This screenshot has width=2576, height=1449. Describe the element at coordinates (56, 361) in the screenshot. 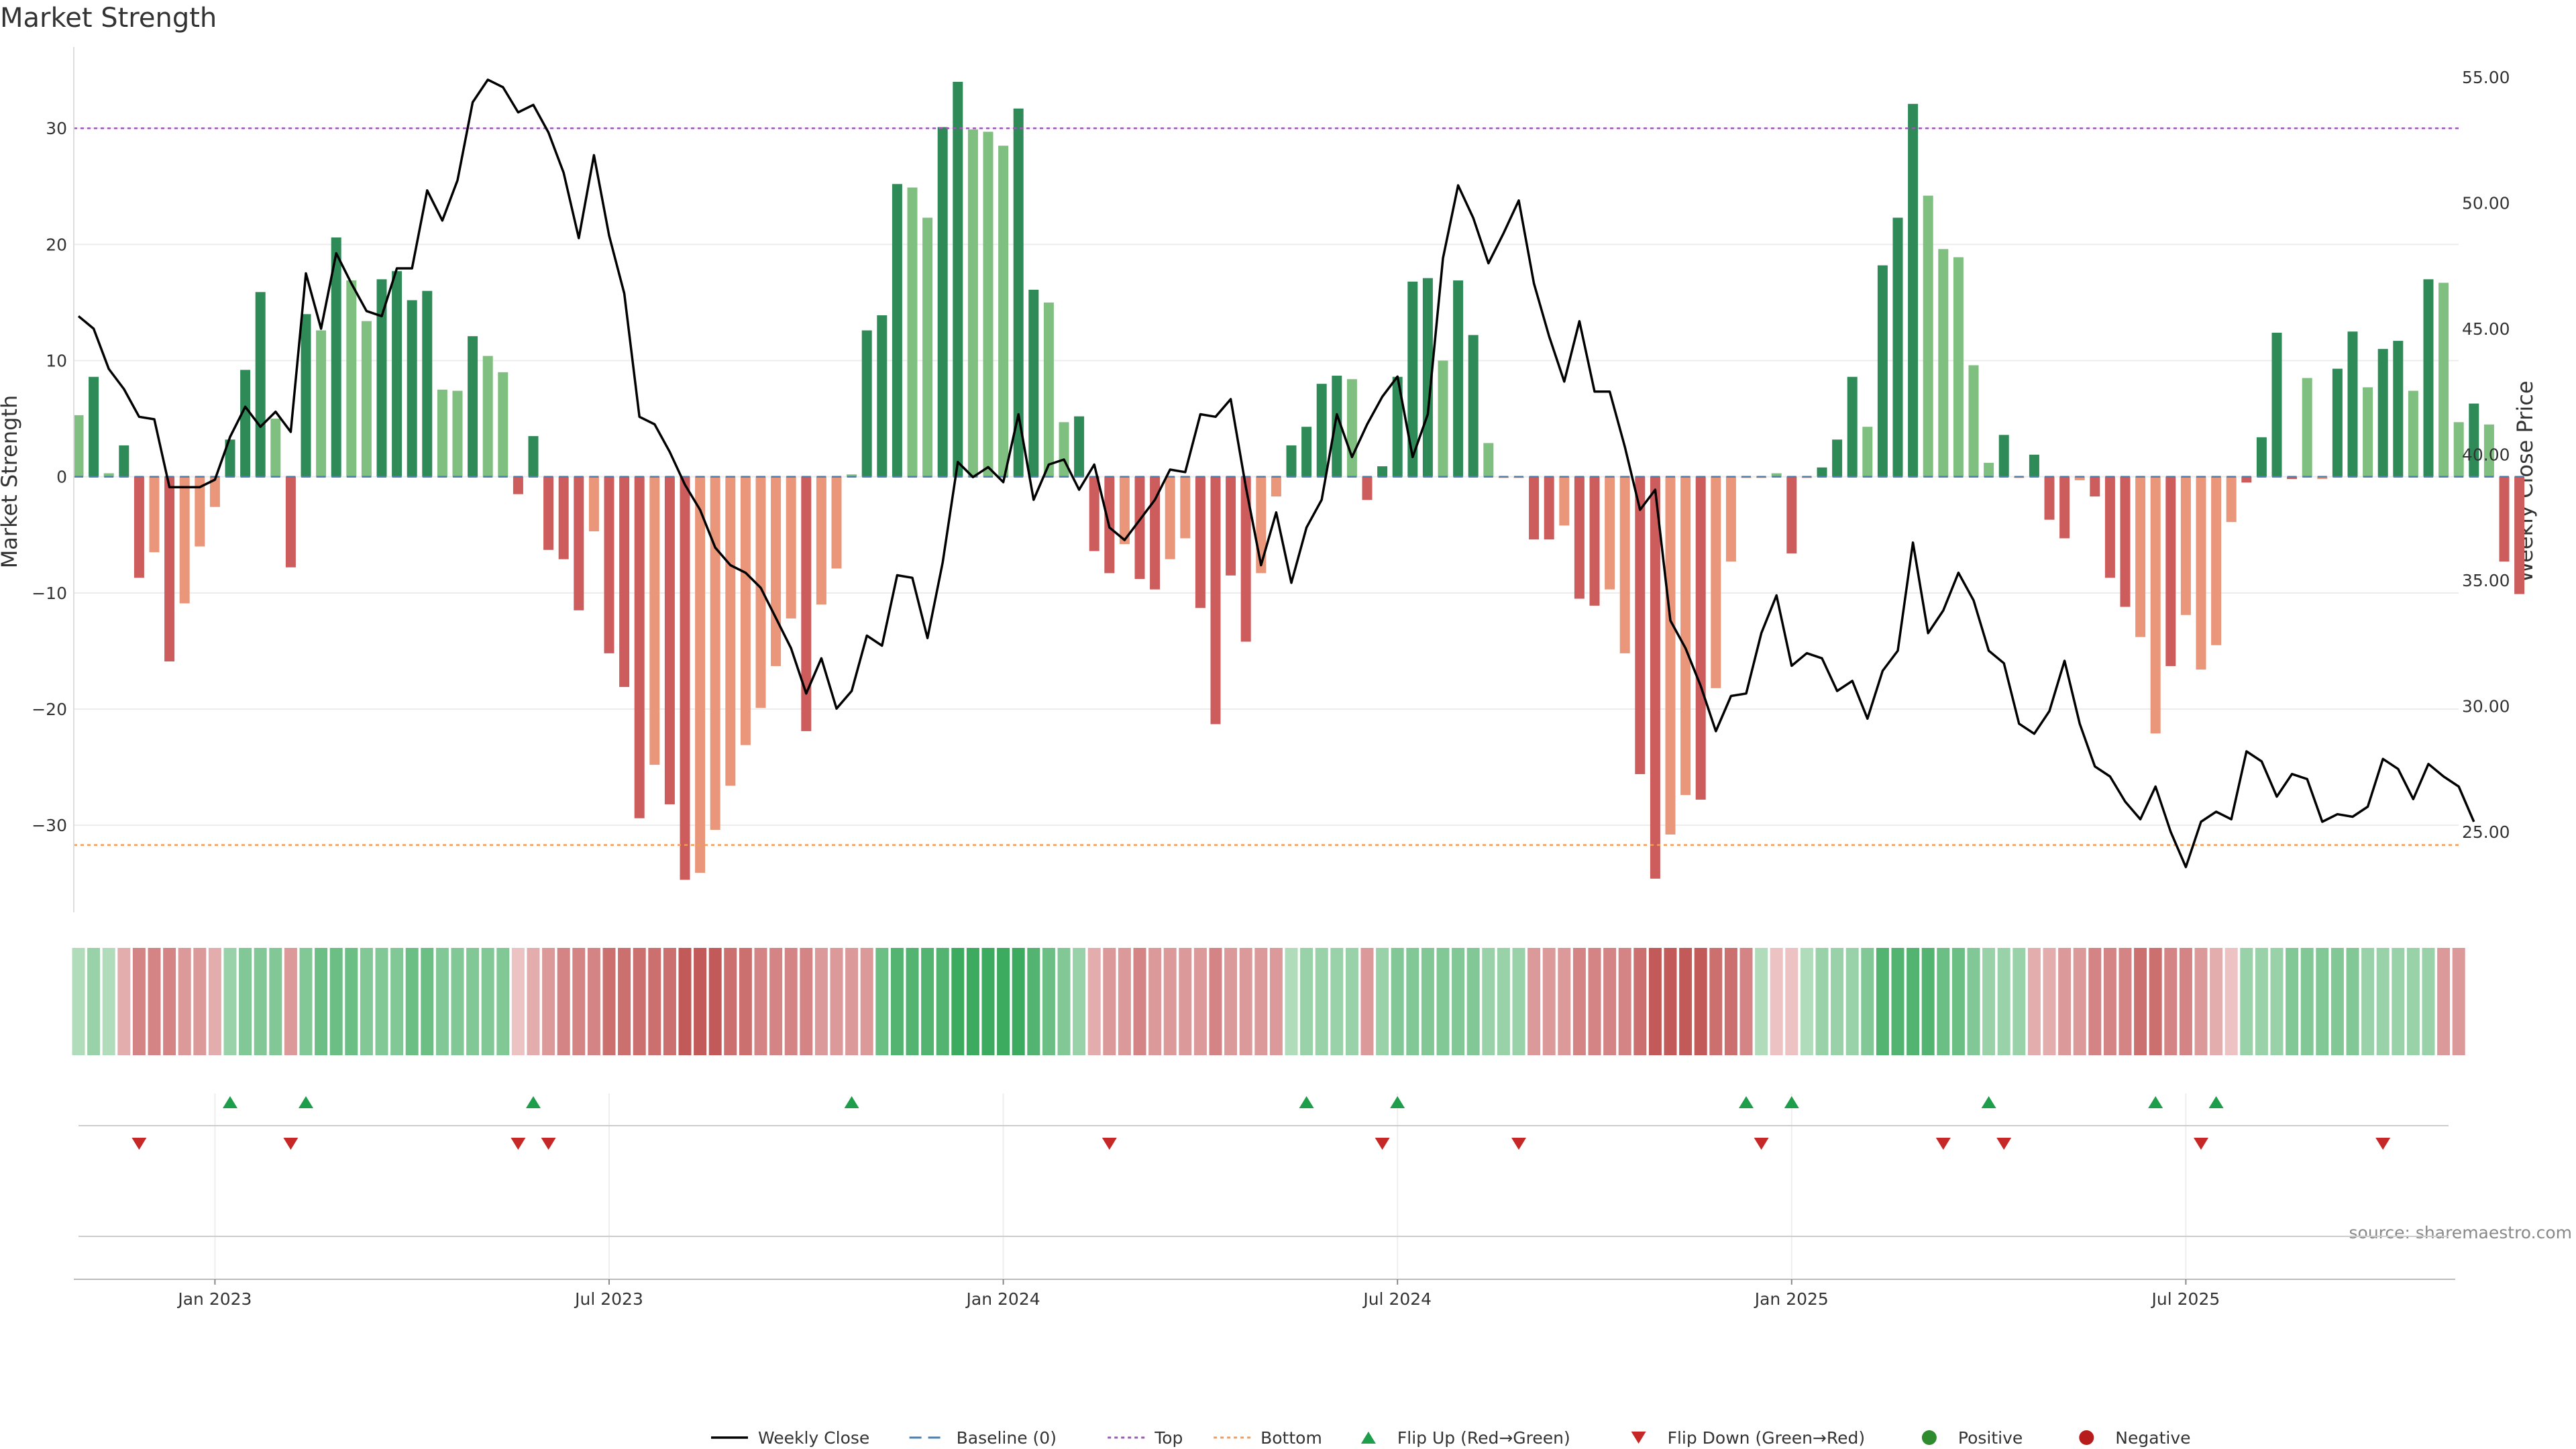

I see `y-left-tick-label: 10` at that location.